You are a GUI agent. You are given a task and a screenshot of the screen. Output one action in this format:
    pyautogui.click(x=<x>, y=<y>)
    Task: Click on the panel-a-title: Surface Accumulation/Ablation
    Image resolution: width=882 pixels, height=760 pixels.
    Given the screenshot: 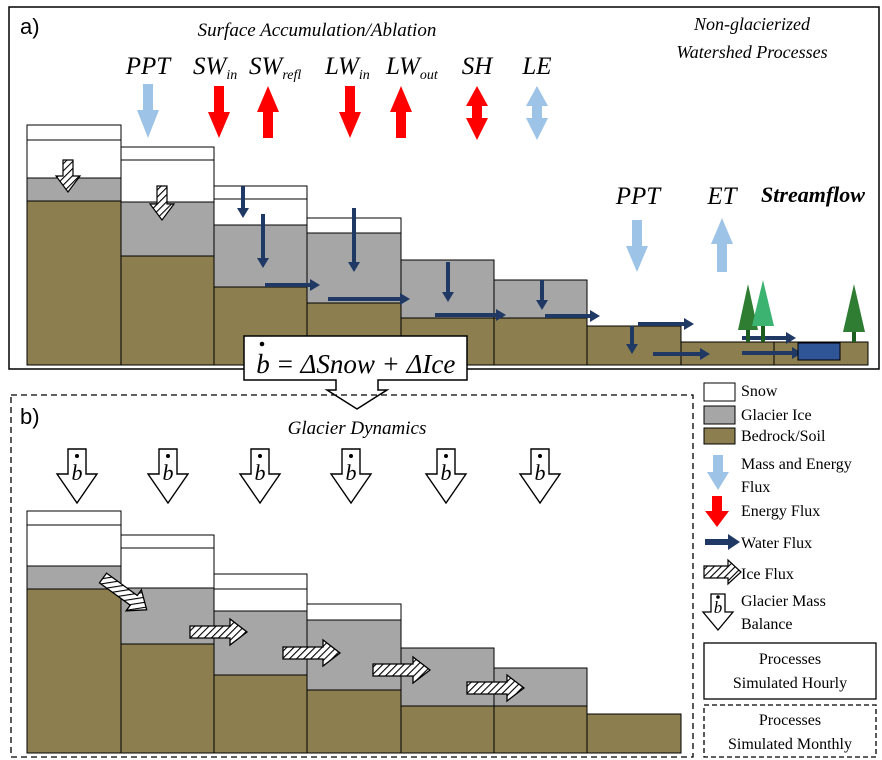 What is the action you would take?
    pyautogui.click(x=317, y=30)
    